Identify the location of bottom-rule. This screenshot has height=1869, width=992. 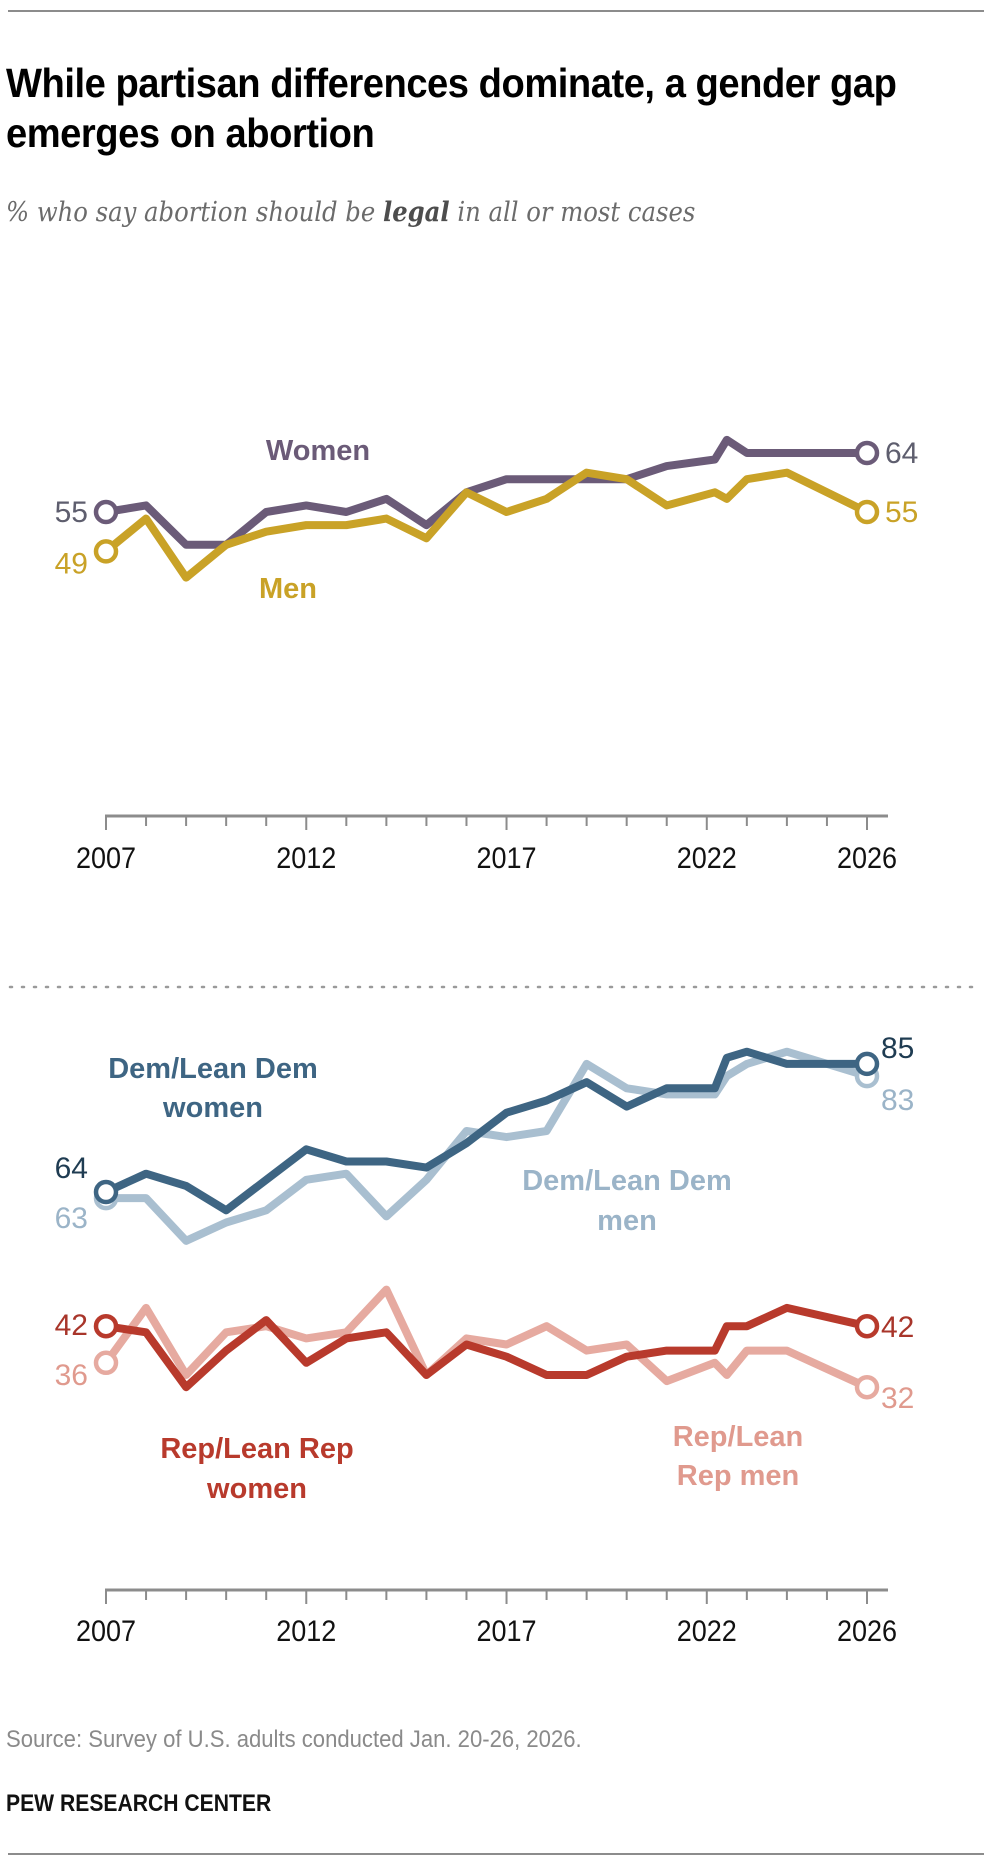
(496, 1854).